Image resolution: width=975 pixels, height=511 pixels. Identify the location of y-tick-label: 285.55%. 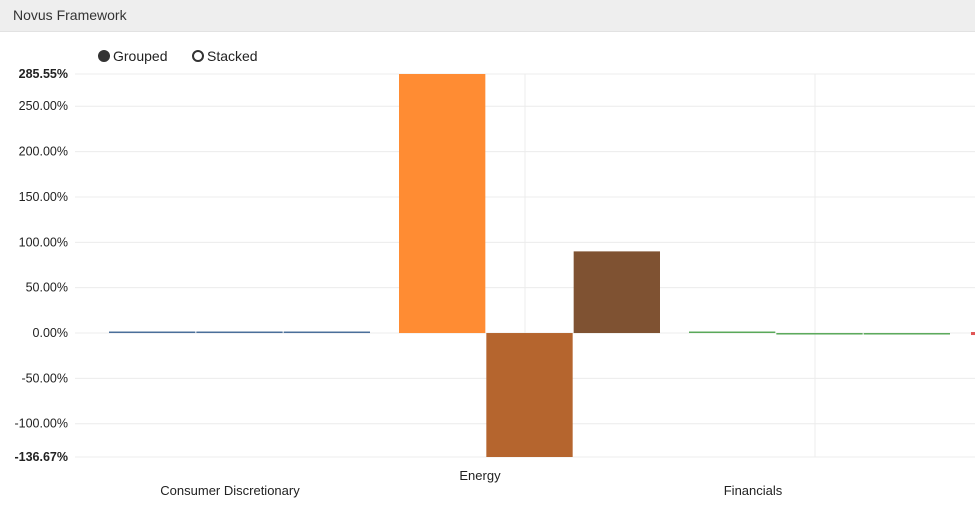
(43, 74).